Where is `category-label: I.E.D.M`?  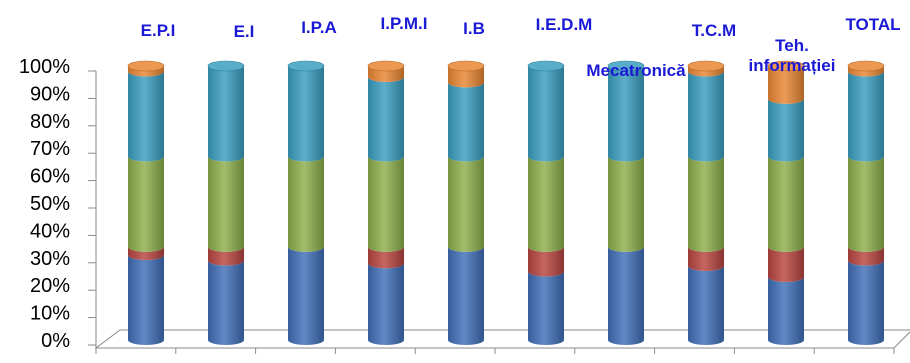 category-label: I.E.D.M is located at coordinates (564, 24).